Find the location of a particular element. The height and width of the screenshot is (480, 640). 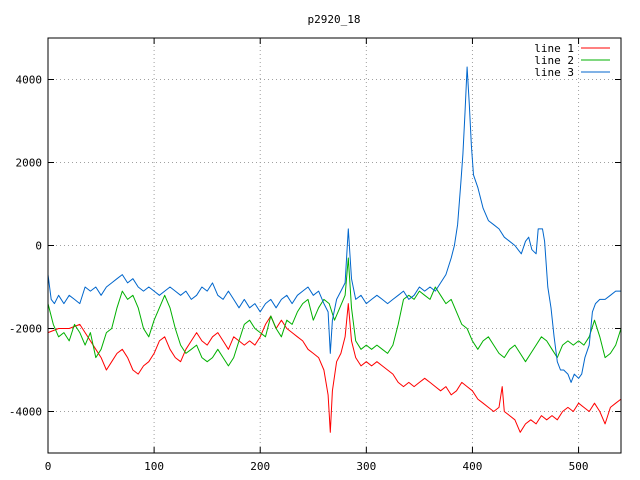

legend-label-2: line 2 is located at coordinates (554, 60).